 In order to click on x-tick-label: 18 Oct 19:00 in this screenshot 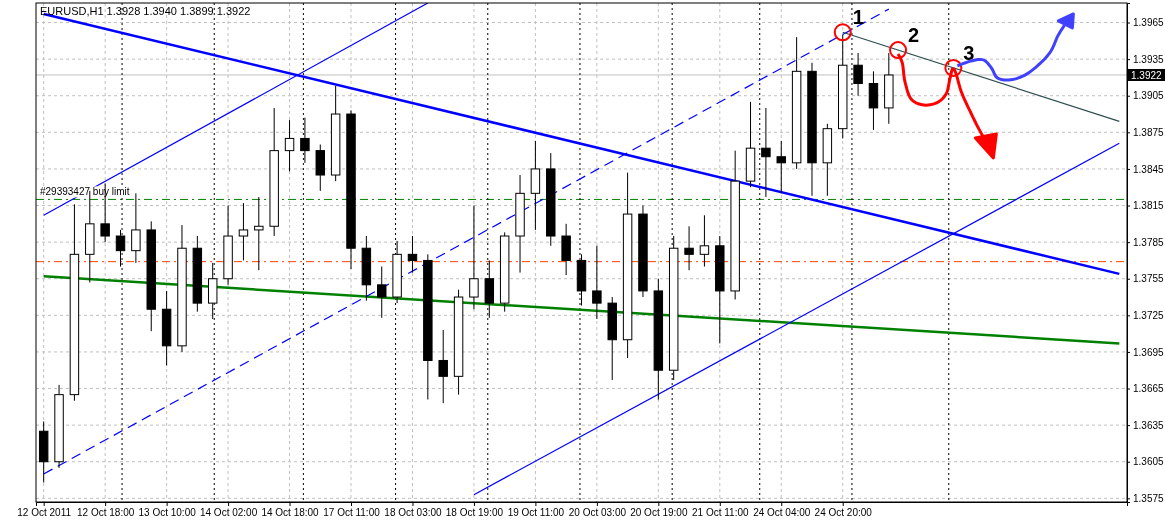, I will do `click(474, 513)`.